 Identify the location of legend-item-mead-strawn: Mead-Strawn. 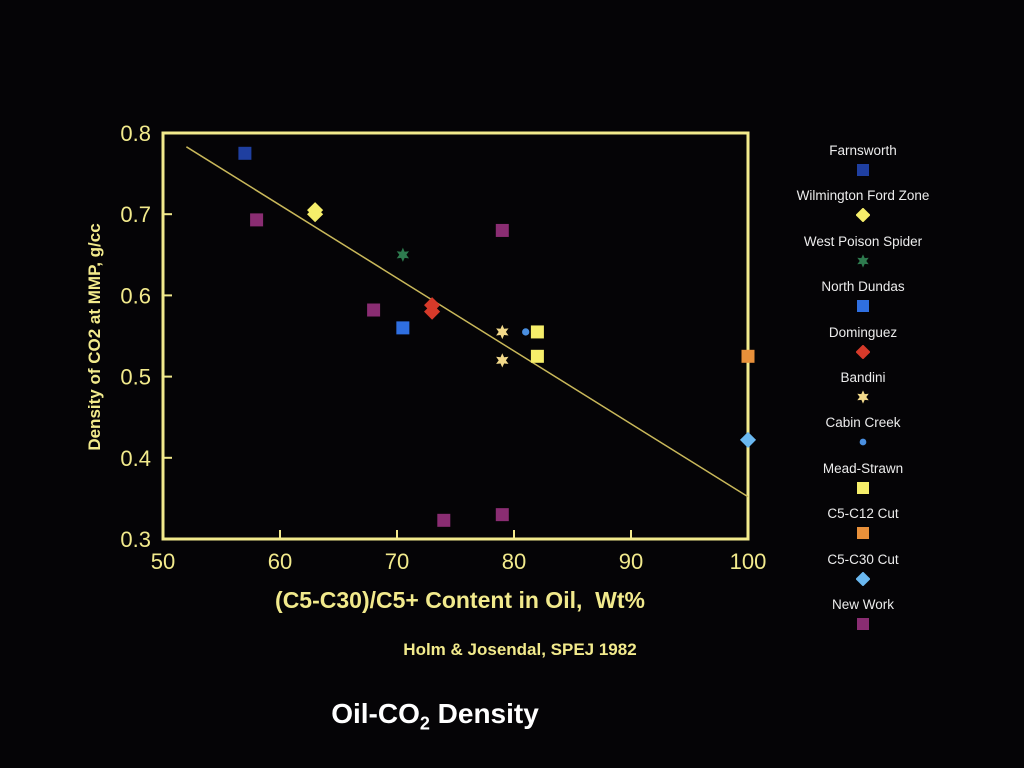
(863, 482).